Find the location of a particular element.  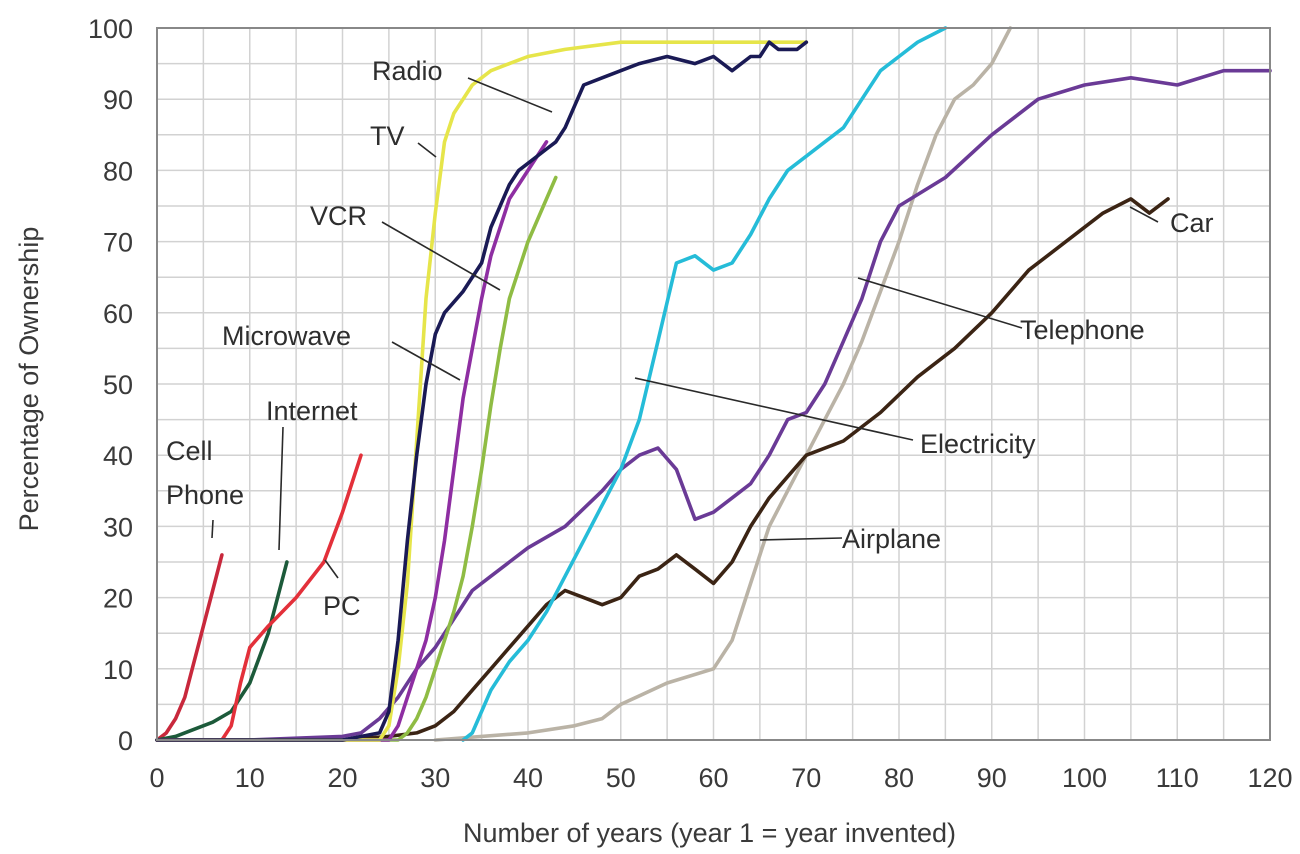

y-tick-label: 40 is located at coordinates (118, 456).